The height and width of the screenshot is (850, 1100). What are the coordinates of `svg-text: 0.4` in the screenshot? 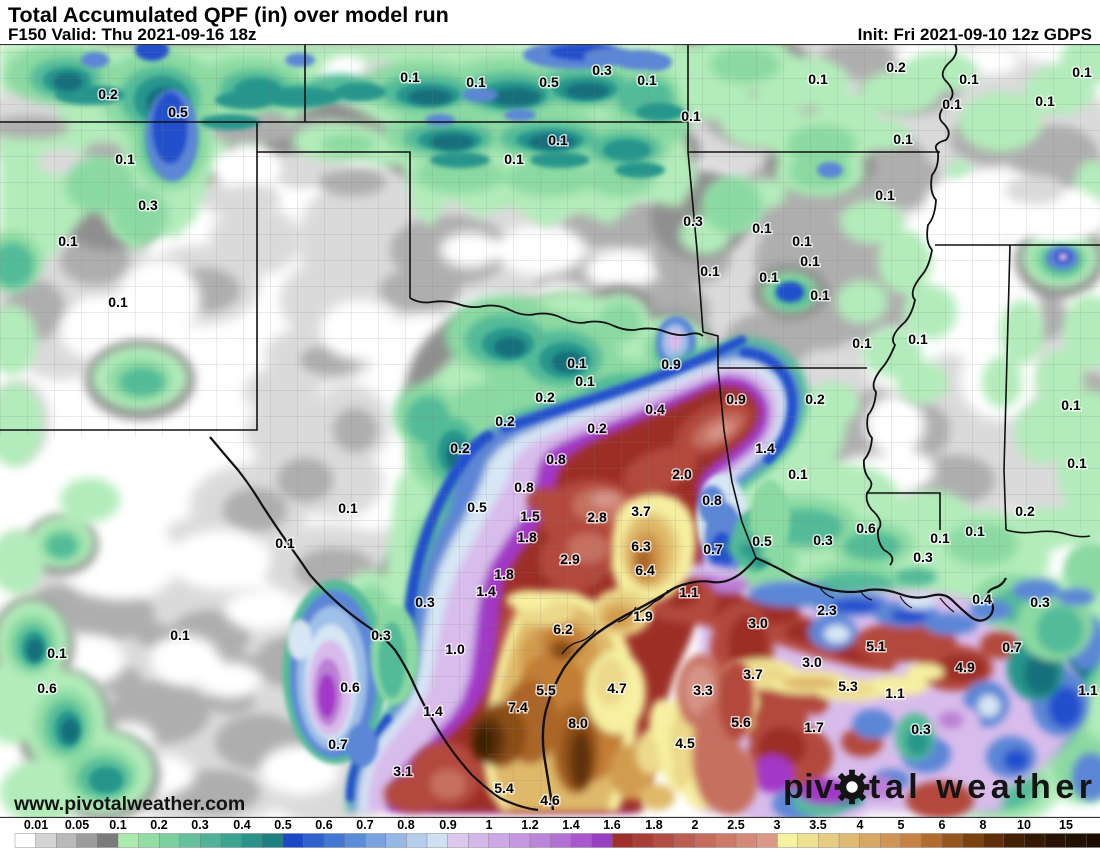 It's located at (982, 599).